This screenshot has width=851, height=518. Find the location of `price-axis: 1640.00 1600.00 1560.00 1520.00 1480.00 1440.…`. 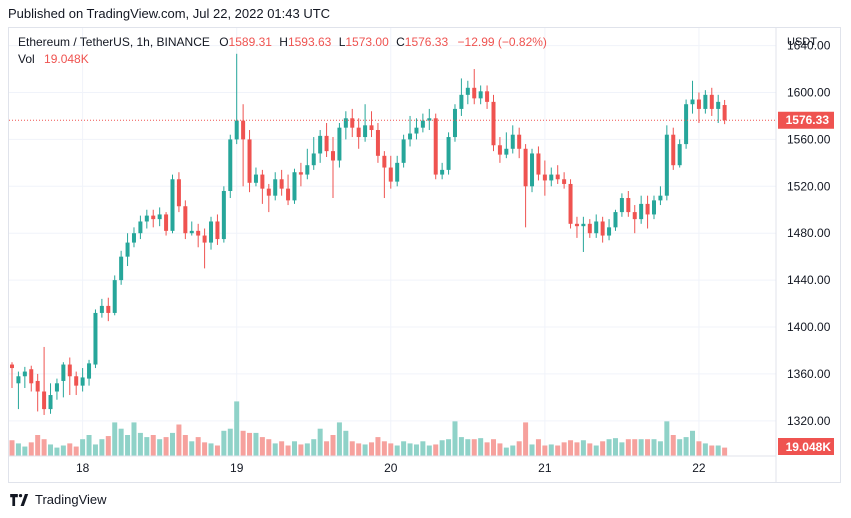

price-axis: 1640.00 1600.00 1560.00 1520.00 1480.00 1440.… is located at coordinates (809, 233).